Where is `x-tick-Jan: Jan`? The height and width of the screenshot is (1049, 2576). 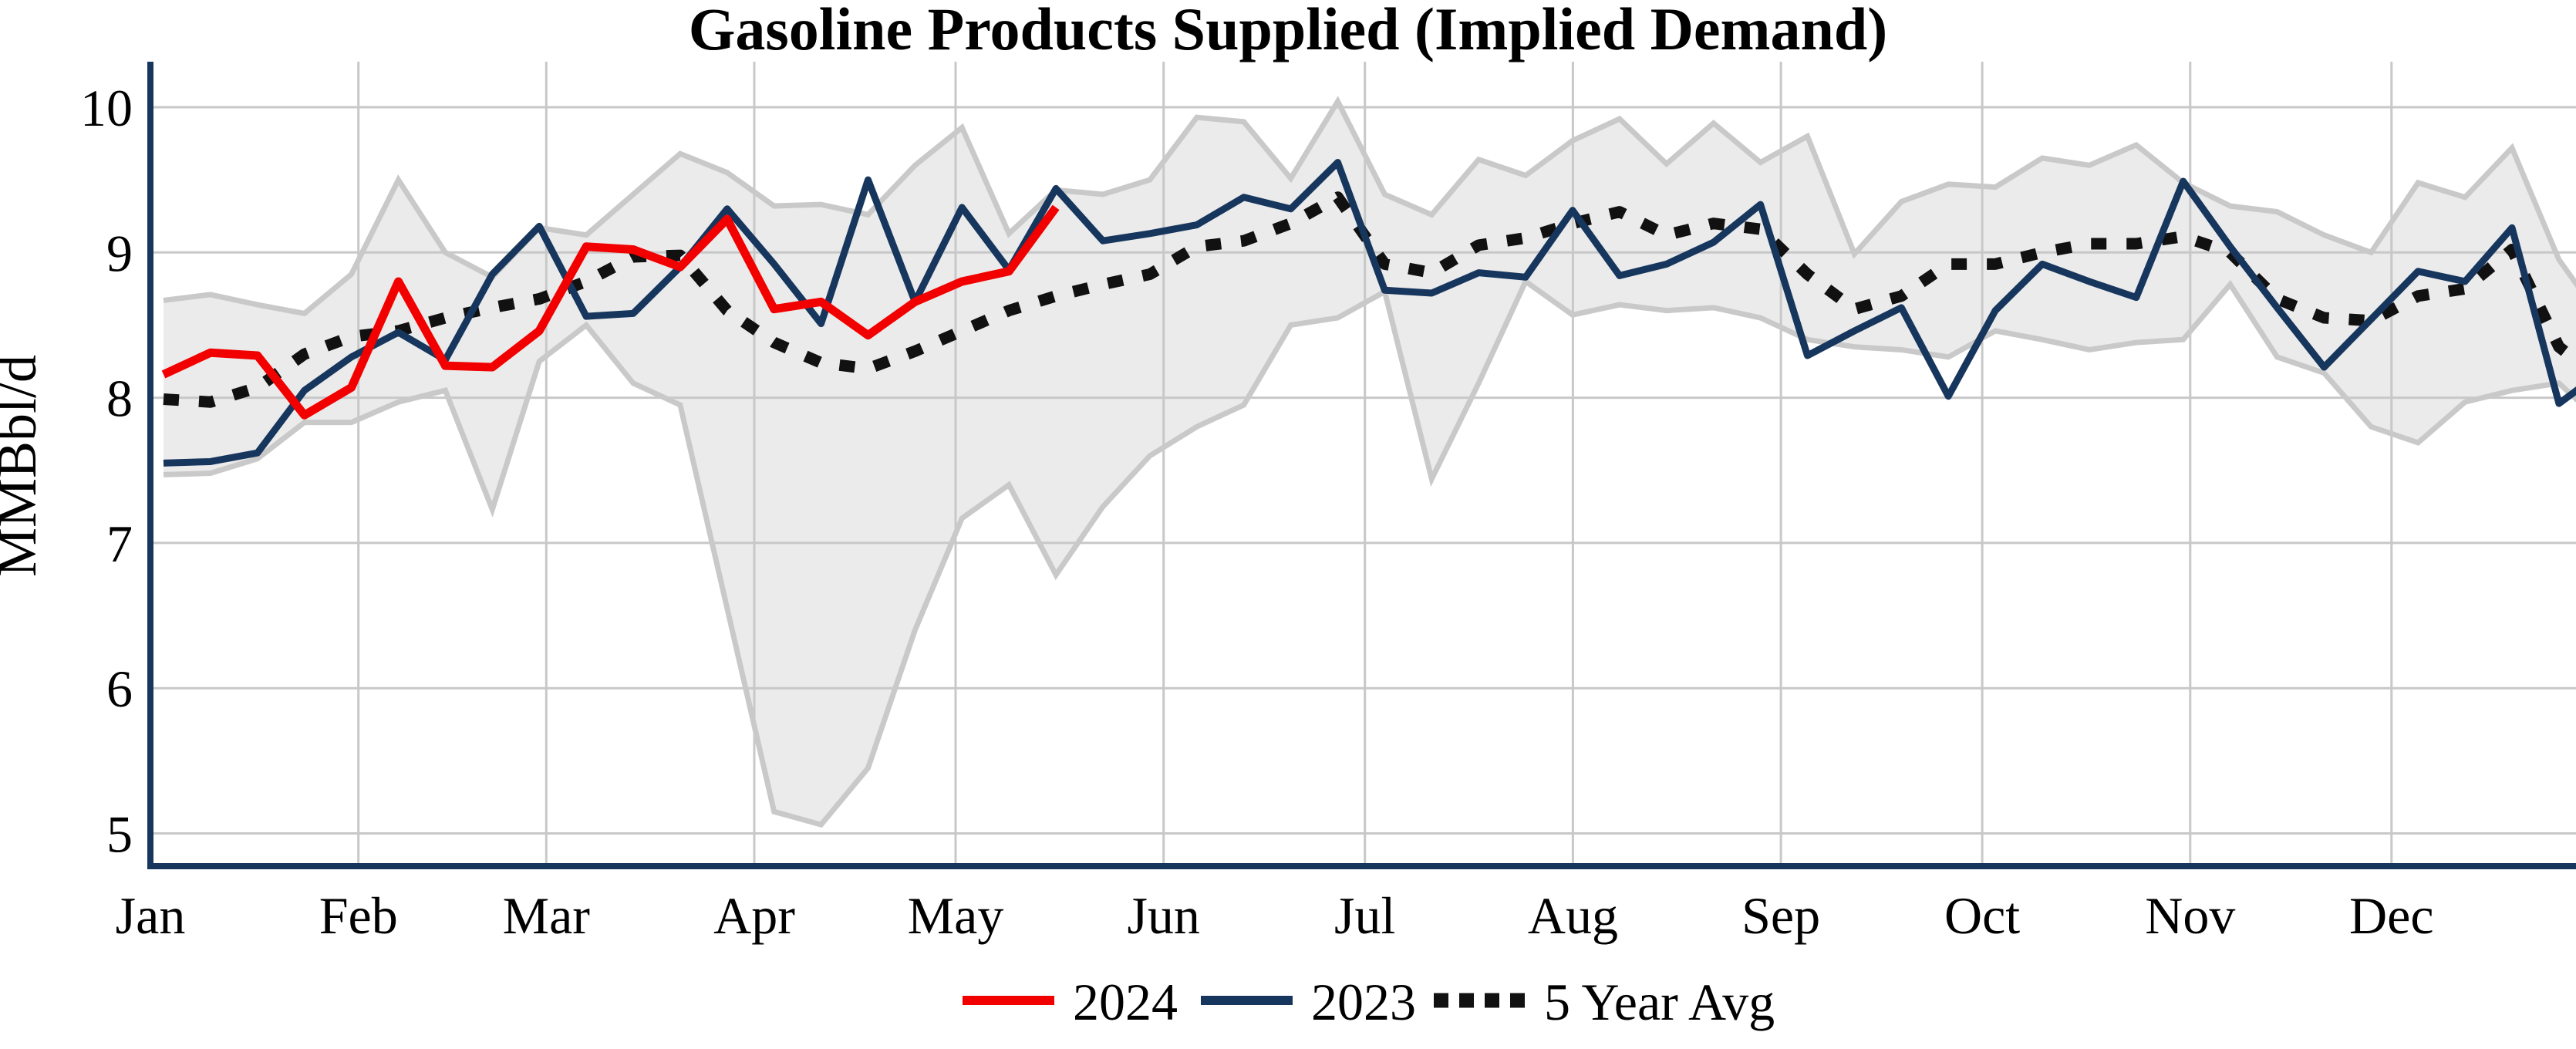 x-tick-Jan: Jan is located at coordinates (151, 915).